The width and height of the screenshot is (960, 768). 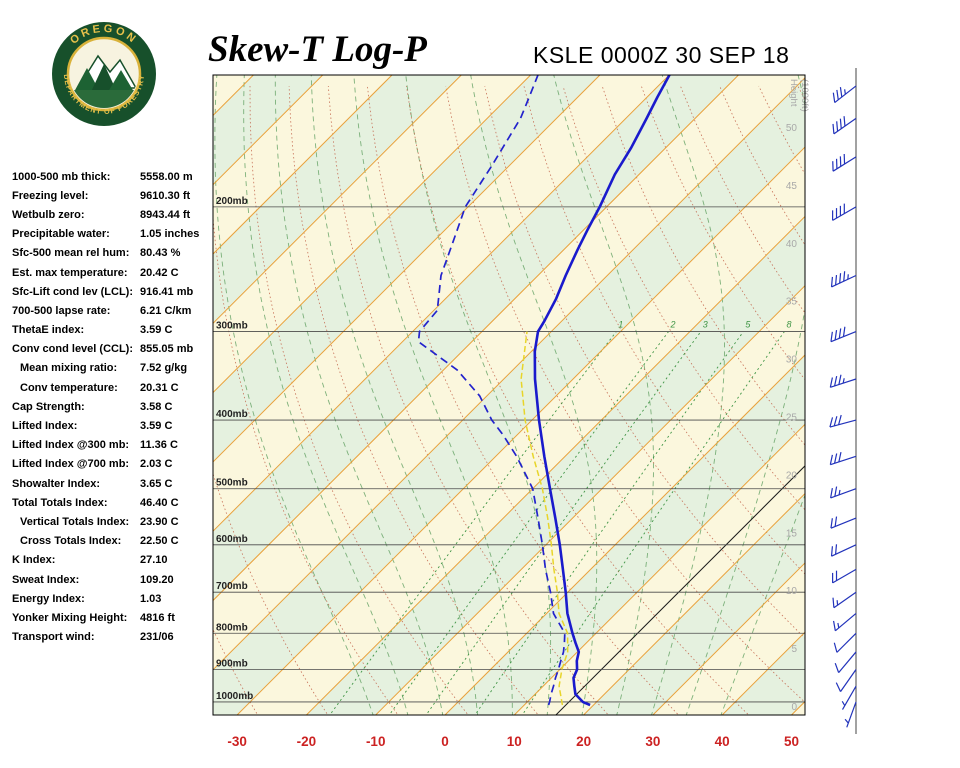 What do you see at coordinates (792, 418) in the screenshot?
I see `height-tick-label: 25` at bounding box center [792, 418].